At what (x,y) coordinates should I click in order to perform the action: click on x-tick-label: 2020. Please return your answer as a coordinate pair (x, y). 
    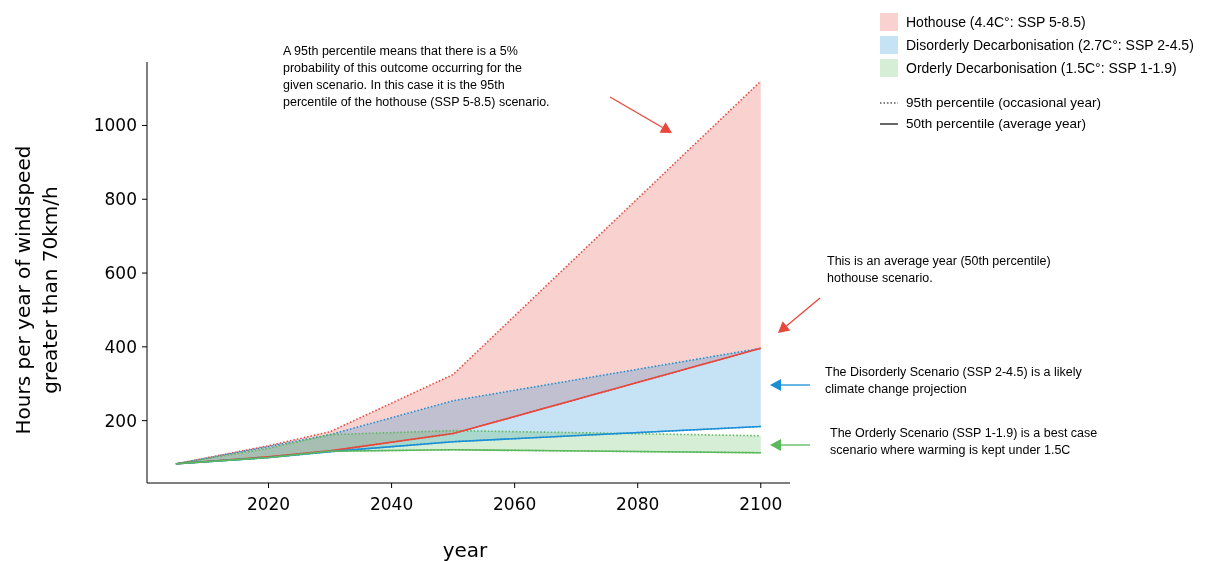
    Looking at the image, I should click on (268, 504).